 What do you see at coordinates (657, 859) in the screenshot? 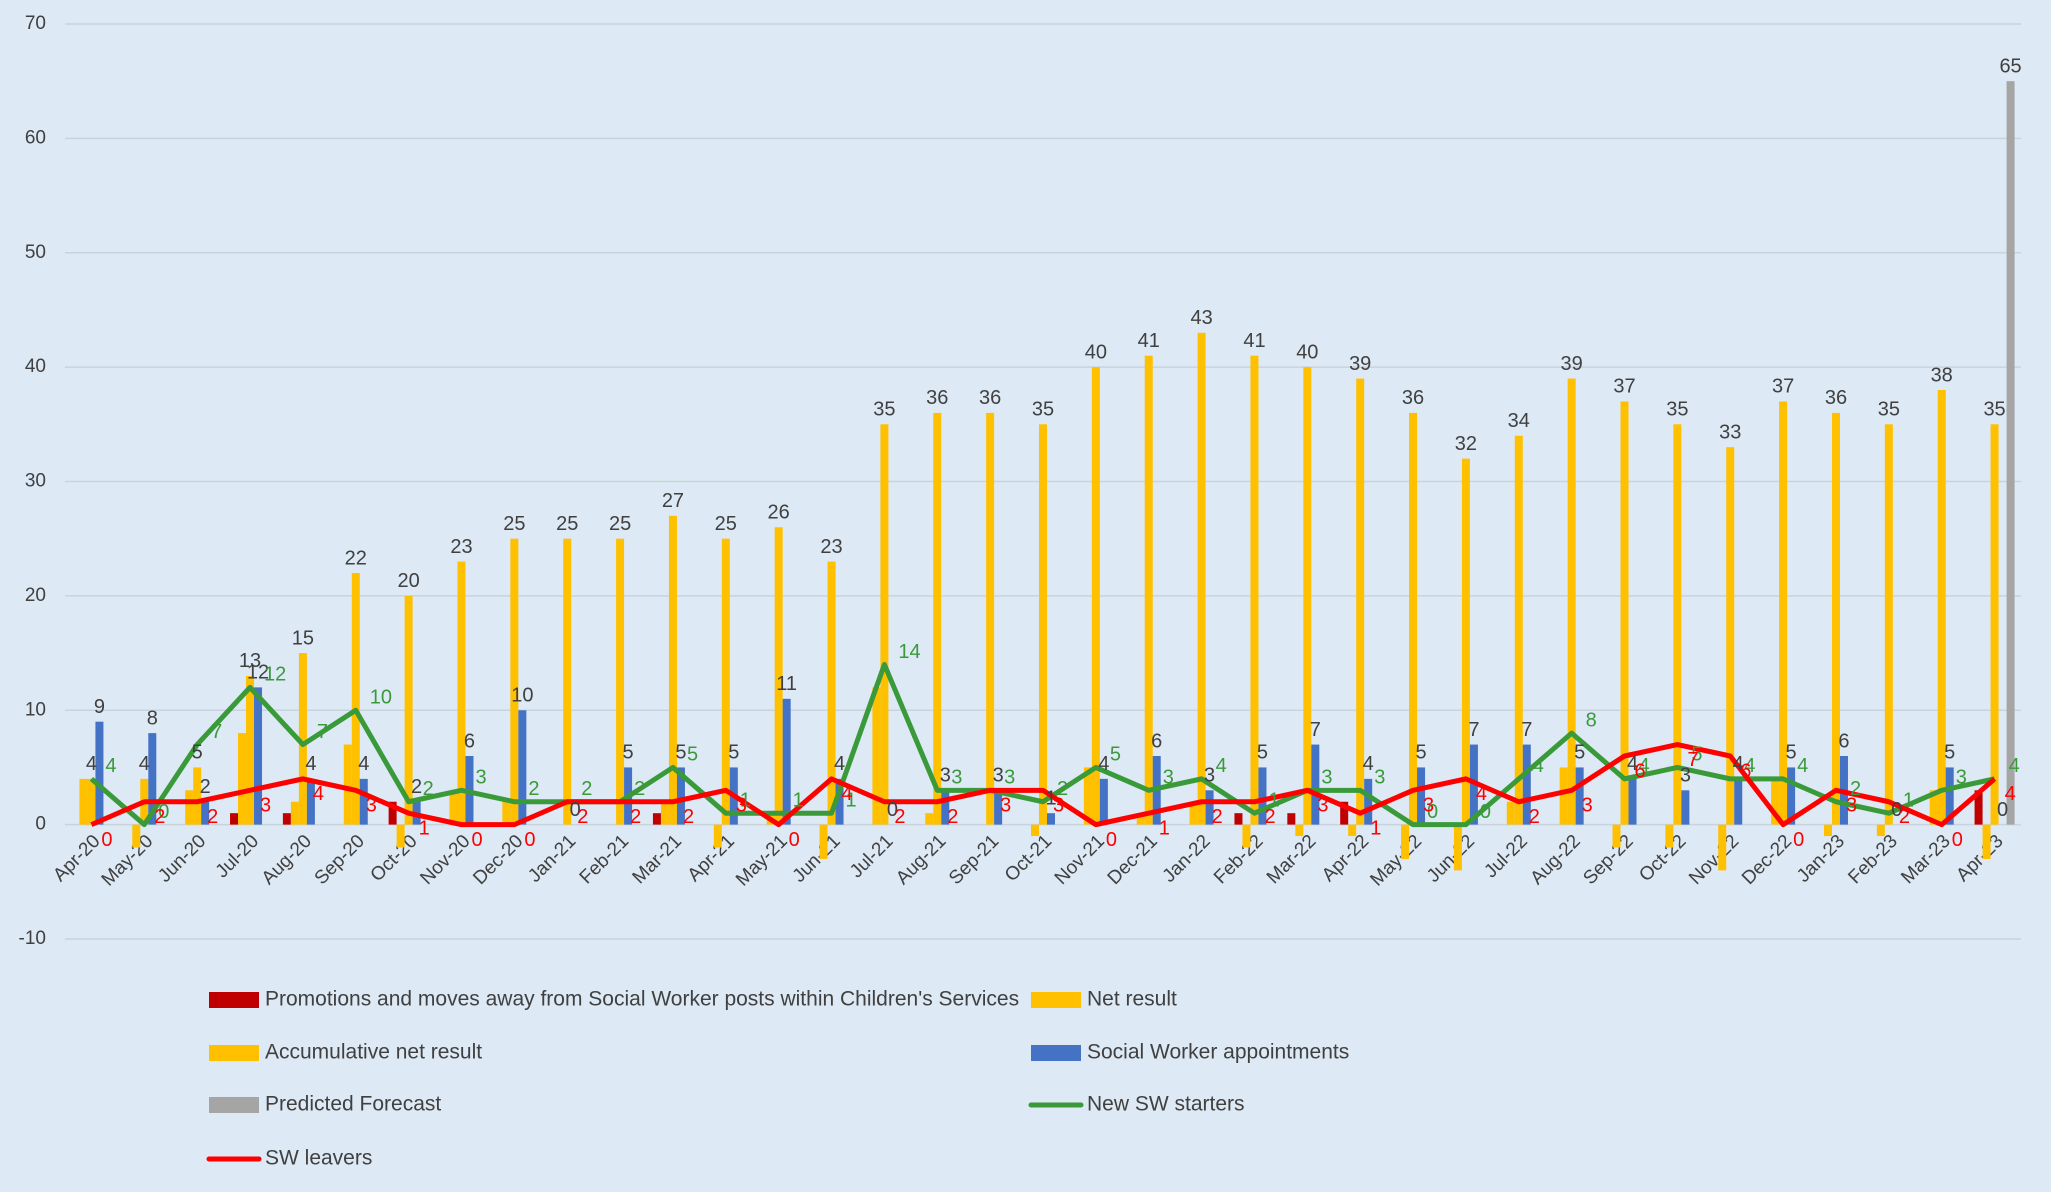
I see `x-tick-label: Mar-21` at bounding box center [657, 859].